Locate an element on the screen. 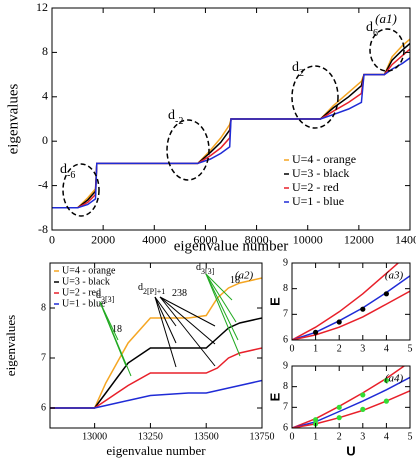  x-tick-label: 2000 is located at coordinates (103, 240).